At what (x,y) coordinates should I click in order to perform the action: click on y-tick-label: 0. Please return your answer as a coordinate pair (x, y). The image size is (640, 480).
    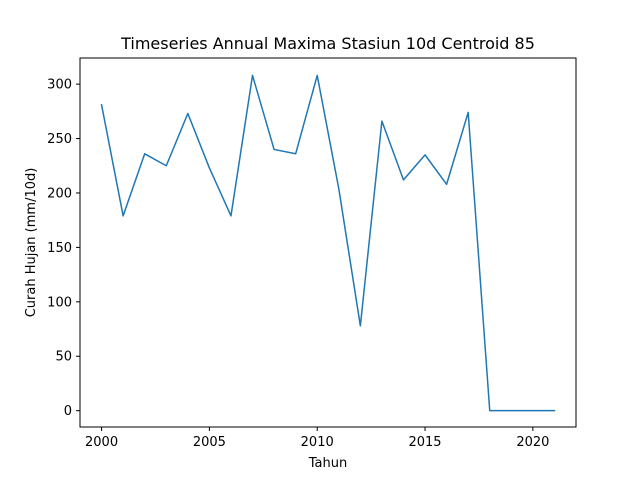
    Looking at the image, I should click on (68, 411).